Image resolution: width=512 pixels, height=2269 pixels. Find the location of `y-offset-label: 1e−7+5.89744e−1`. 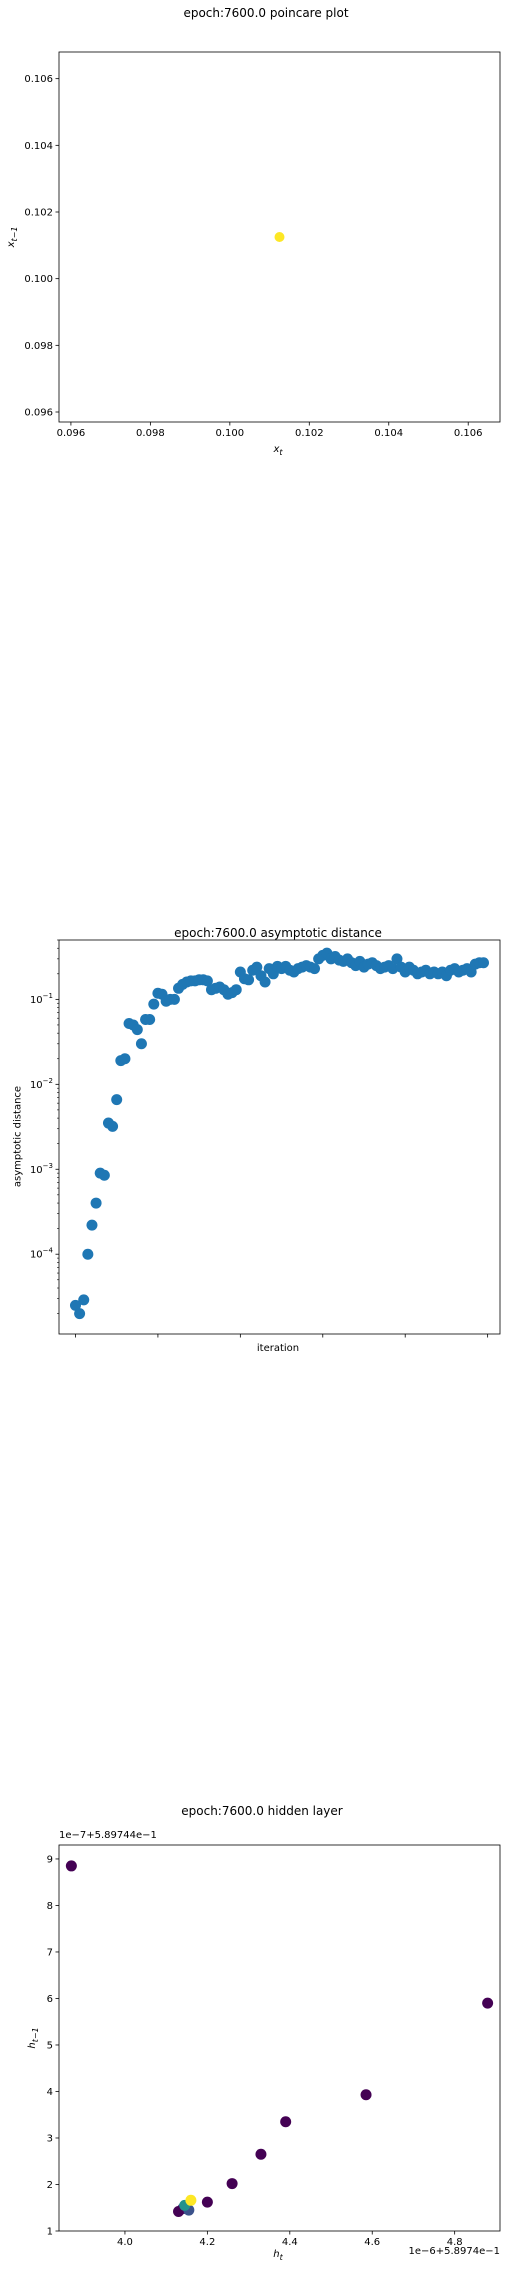

y-offset-label: 1e−7+5.89744e−1 is located at coordinates (108, 1835).